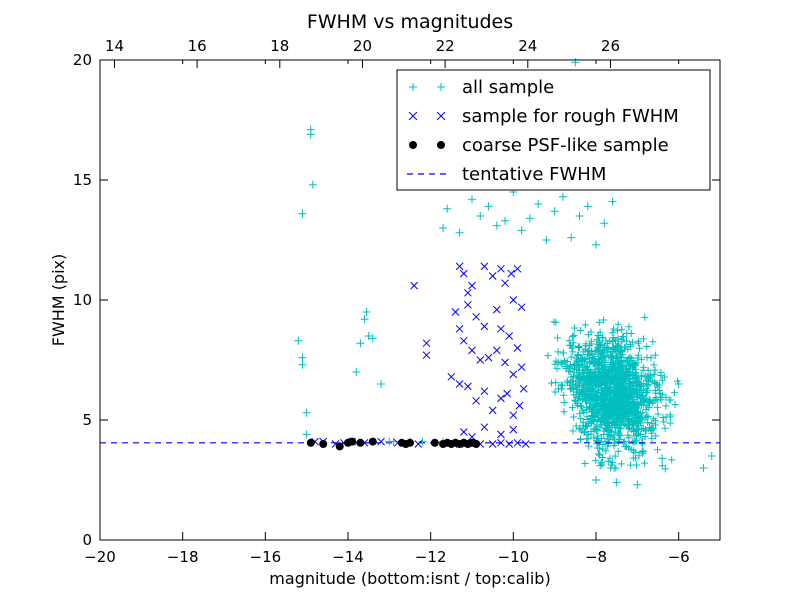 This screenshot has width=800, height=600. What do you see at coordinates (596, 557) in the screenshot?
I see `x-tick-label: −8` at bounding box center [596, 557].